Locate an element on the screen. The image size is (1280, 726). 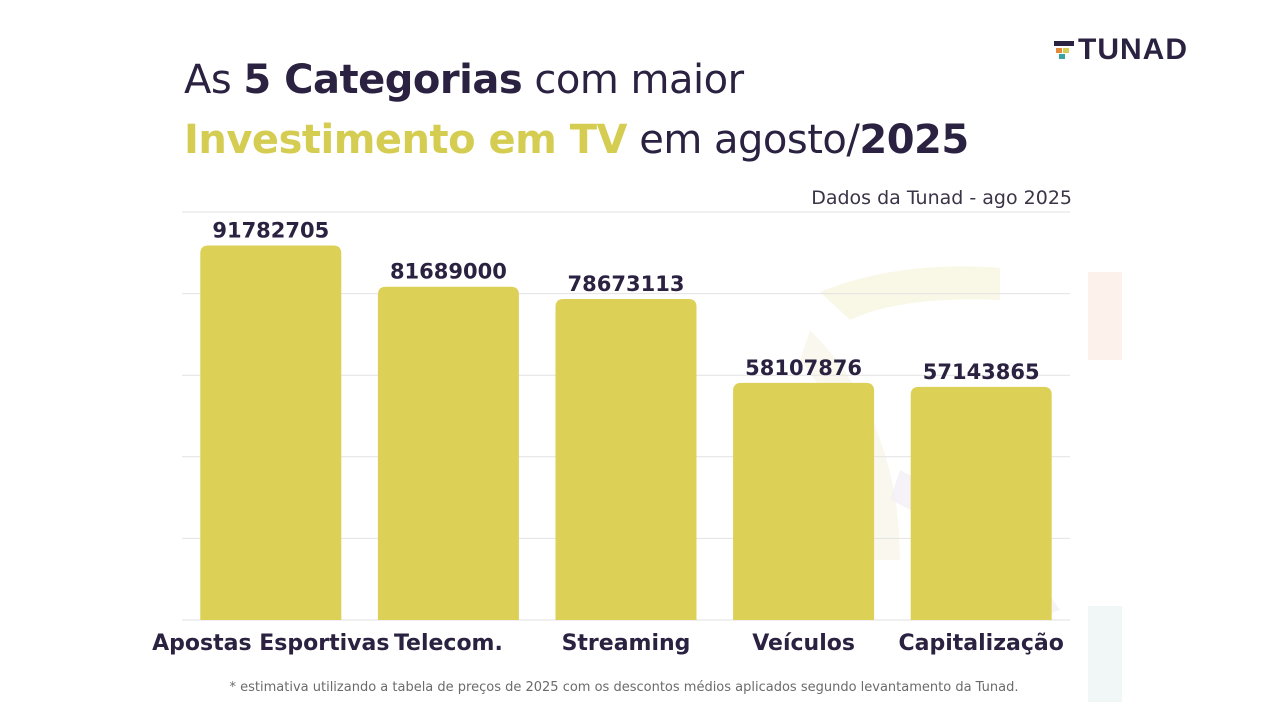
title-part-1: As is located at coordinates (214, 80).